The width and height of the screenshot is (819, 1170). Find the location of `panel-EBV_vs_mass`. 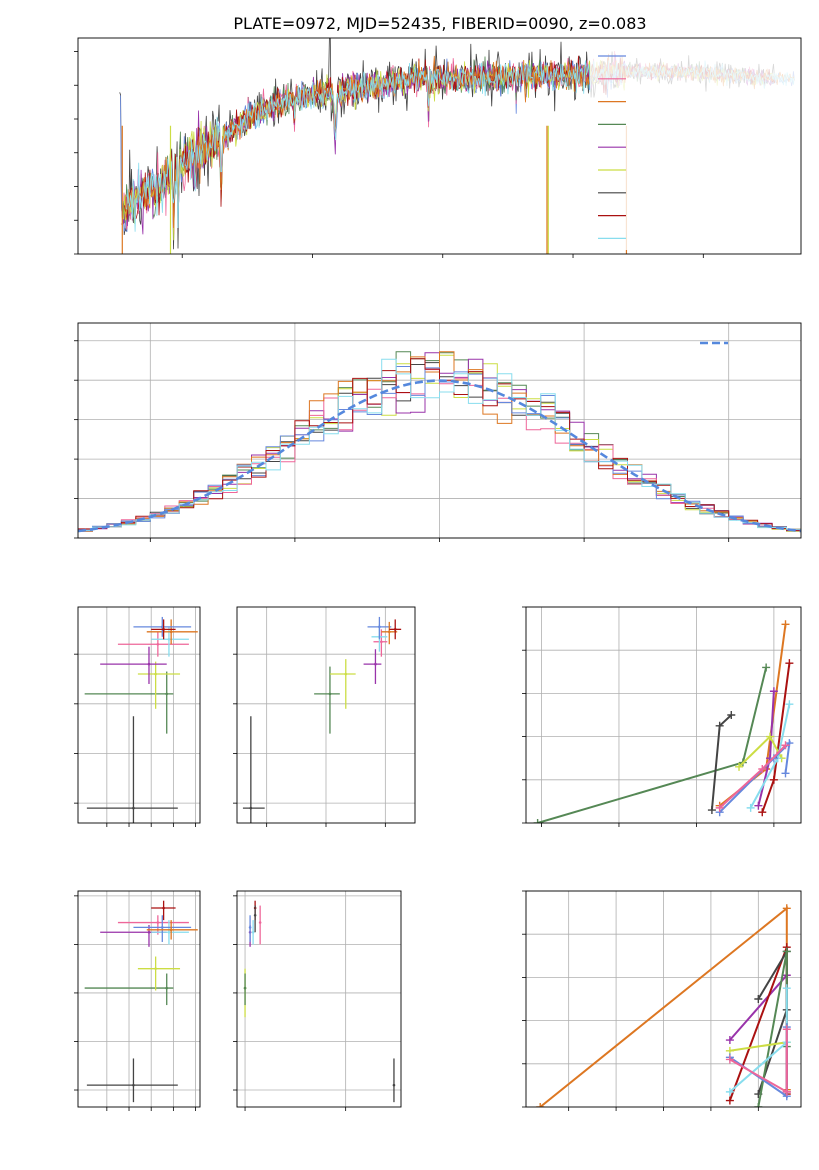

panel-EBV_vs_mass is located at coordinates (317, 1000).